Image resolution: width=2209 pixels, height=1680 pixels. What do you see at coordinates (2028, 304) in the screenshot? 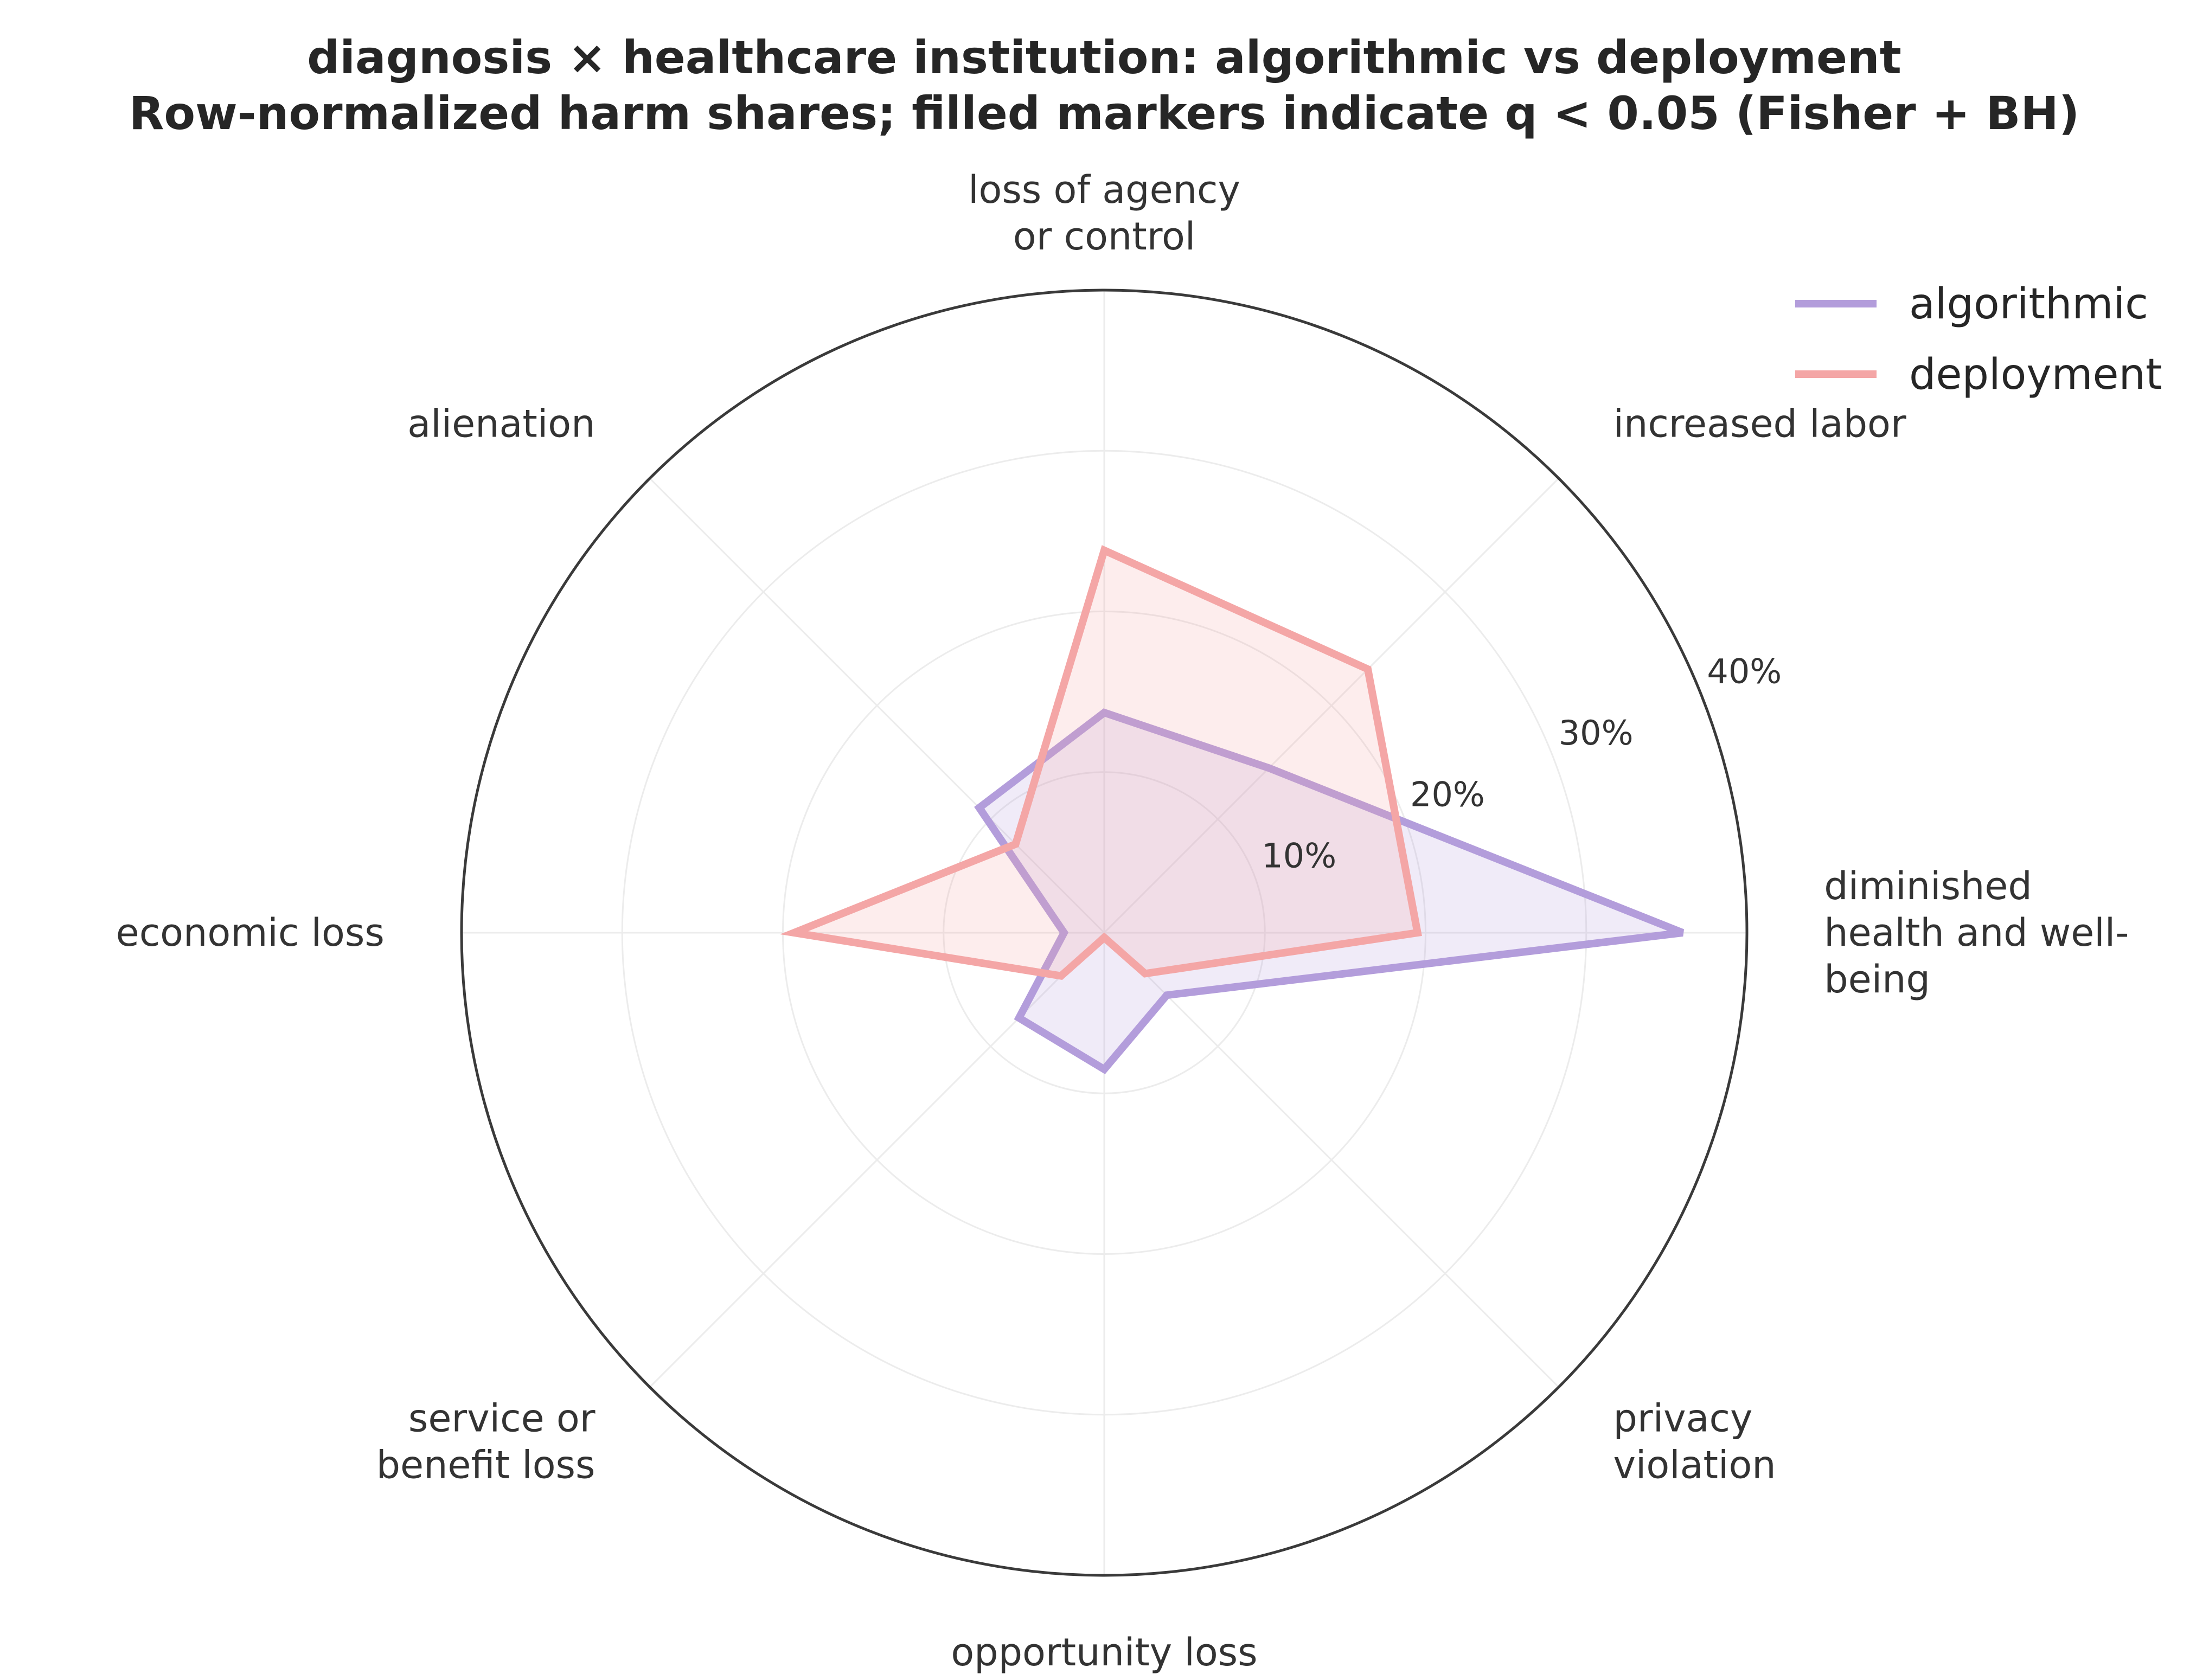
I see `legend-label-algorithmic: algorithmic` at bounding box center [2028, 304].